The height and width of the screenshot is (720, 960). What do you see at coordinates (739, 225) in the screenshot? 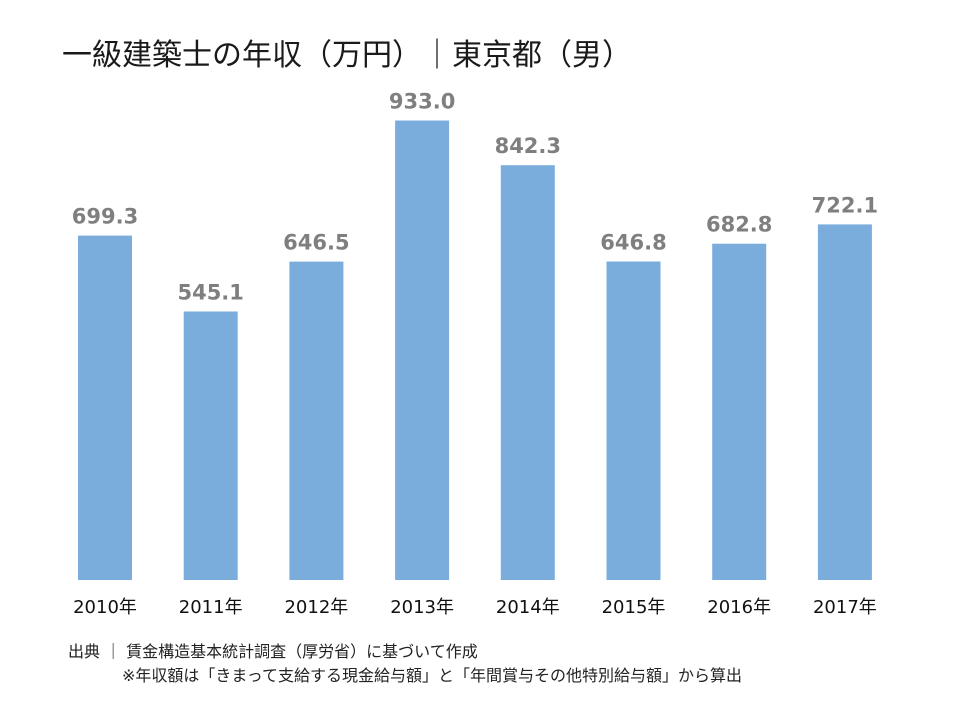
I see `value-label-6: 682.8` at bounding box center [739, 225].